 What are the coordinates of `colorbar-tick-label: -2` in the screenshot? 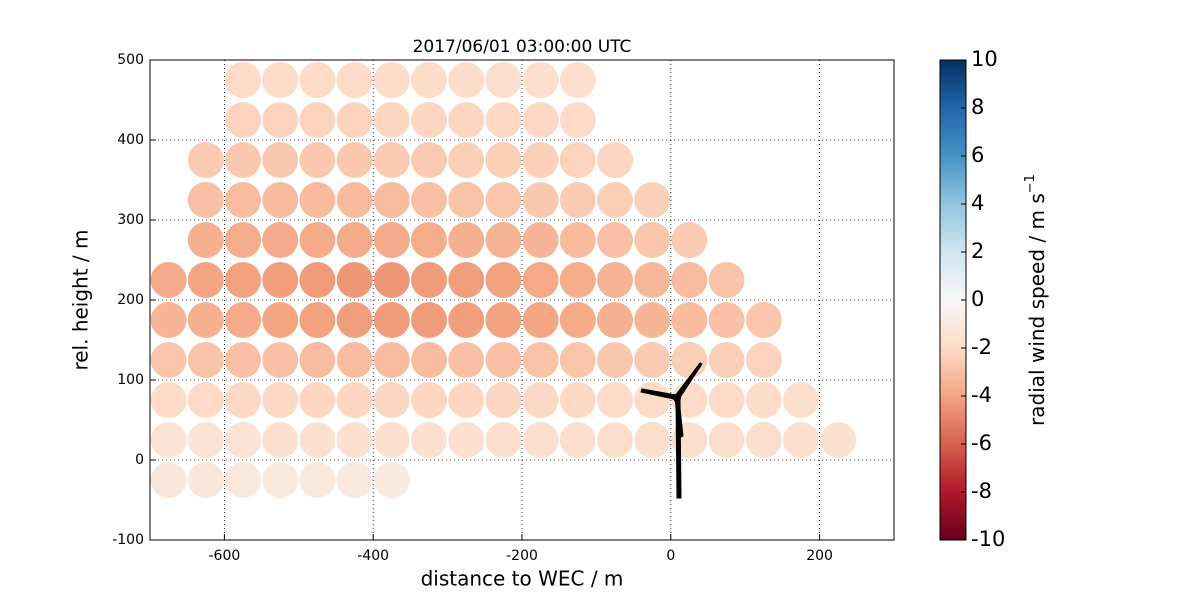 It's located at (981, 347).